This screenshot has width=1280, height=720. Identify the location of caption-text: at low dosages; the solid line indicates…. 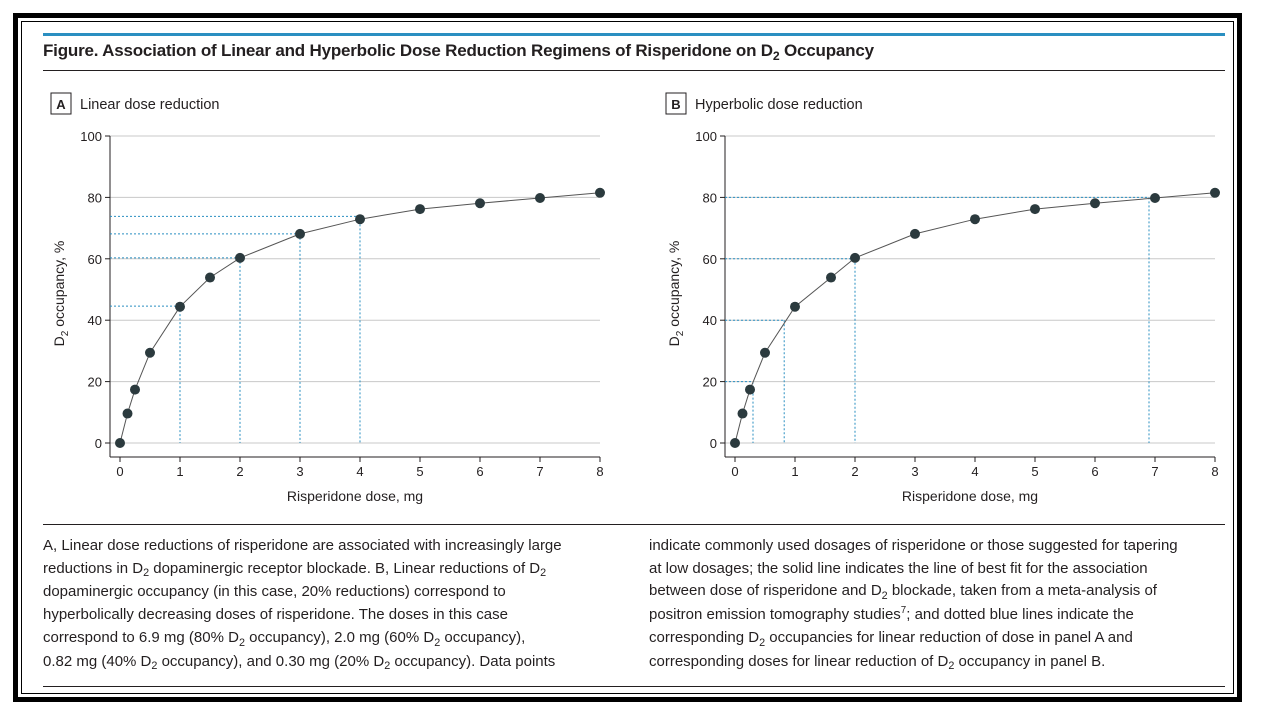
(898, 568).